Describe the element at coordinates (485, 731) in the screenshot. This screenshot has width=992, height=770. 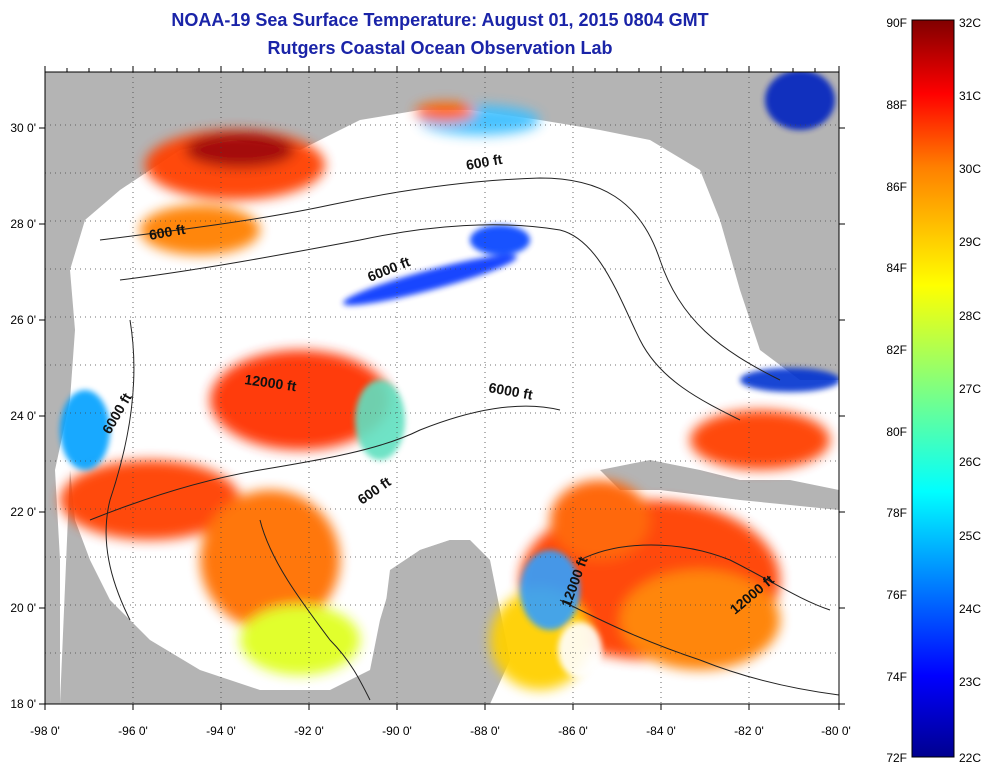
I see `x-tick-label: -88 0'` at that location.